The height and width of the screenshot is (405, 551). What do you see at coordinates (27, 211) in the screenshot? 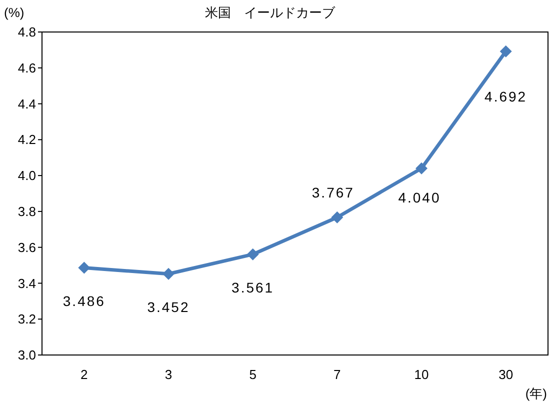
I see `y-tick-label: 3.8` at bounding box center [27, 211].